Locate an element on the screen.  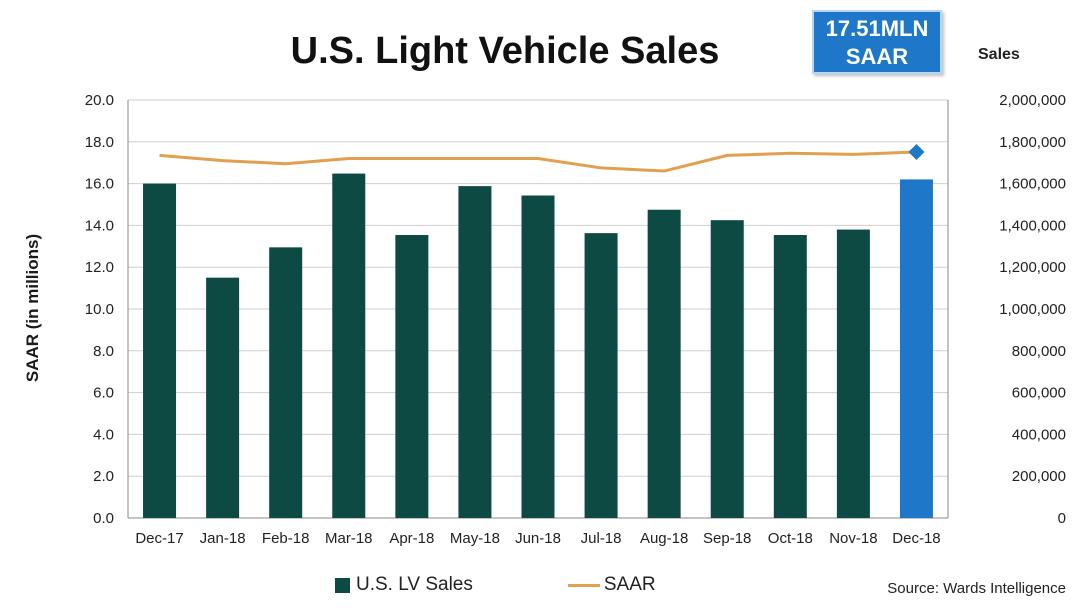
x-tick-label: Mar-18 is located at coordinates (349, 538).